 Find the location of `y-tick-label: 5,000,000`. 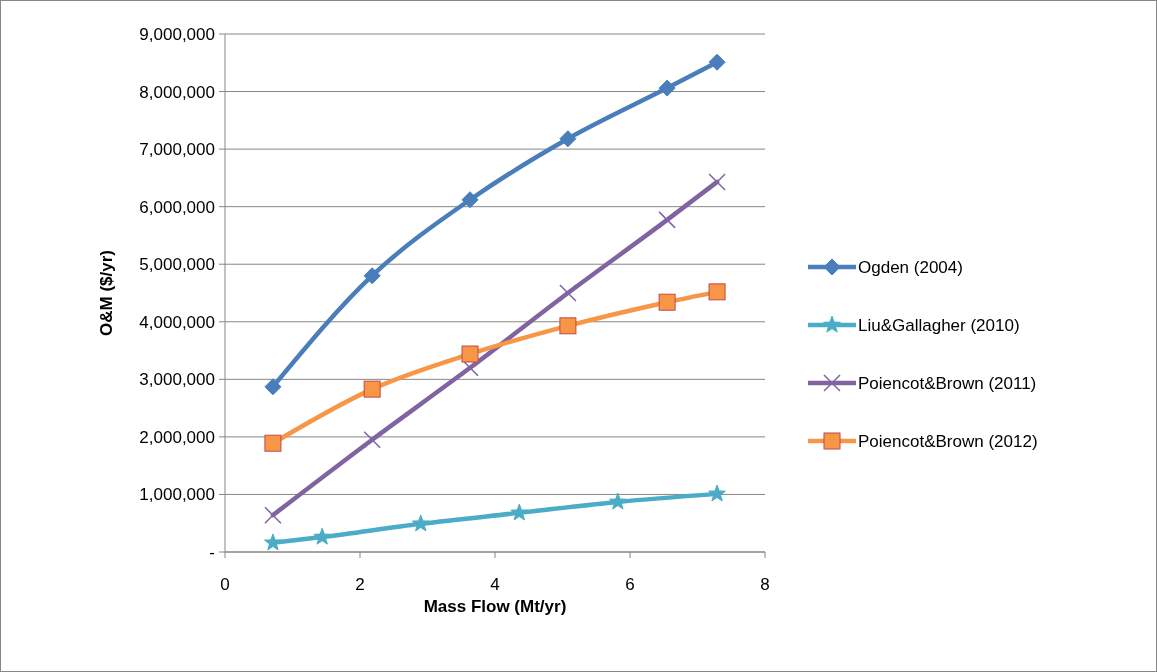

y-tick-label: 5,000,000 is located at coordinates (177, 265).